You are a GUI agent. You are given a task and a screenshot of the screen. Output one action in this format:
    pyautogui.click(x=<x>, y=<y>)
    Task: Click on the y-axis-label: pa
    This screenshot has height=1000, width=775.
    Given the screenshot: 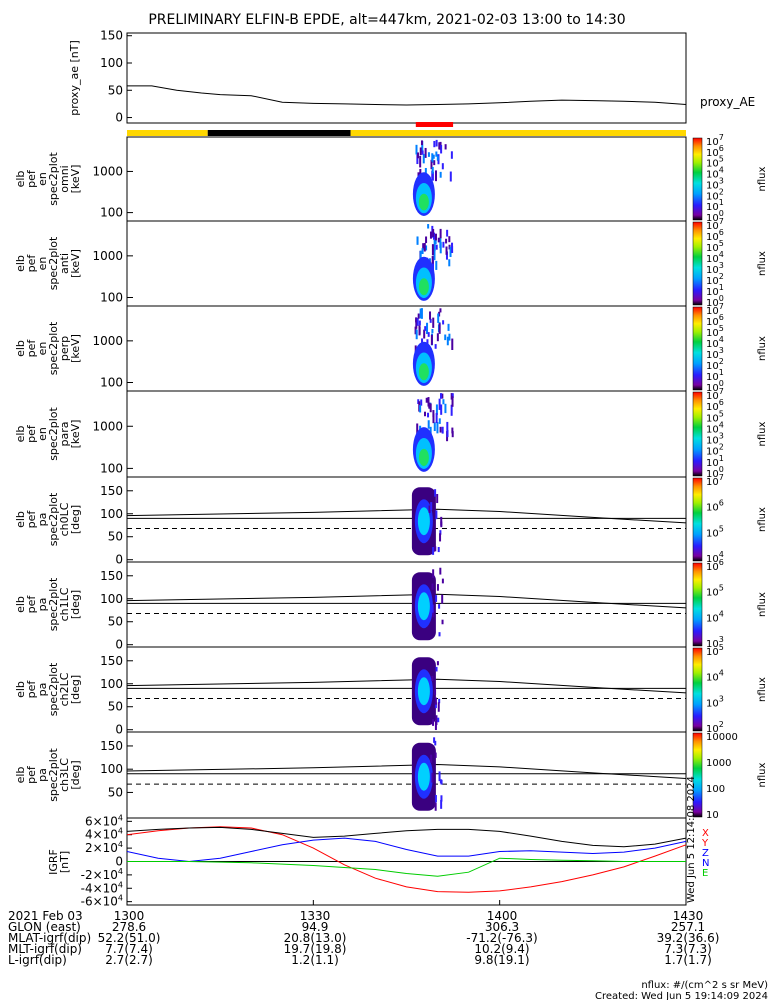 What is the action you would take?
    pyautogui.click(x=42, y=690)
    